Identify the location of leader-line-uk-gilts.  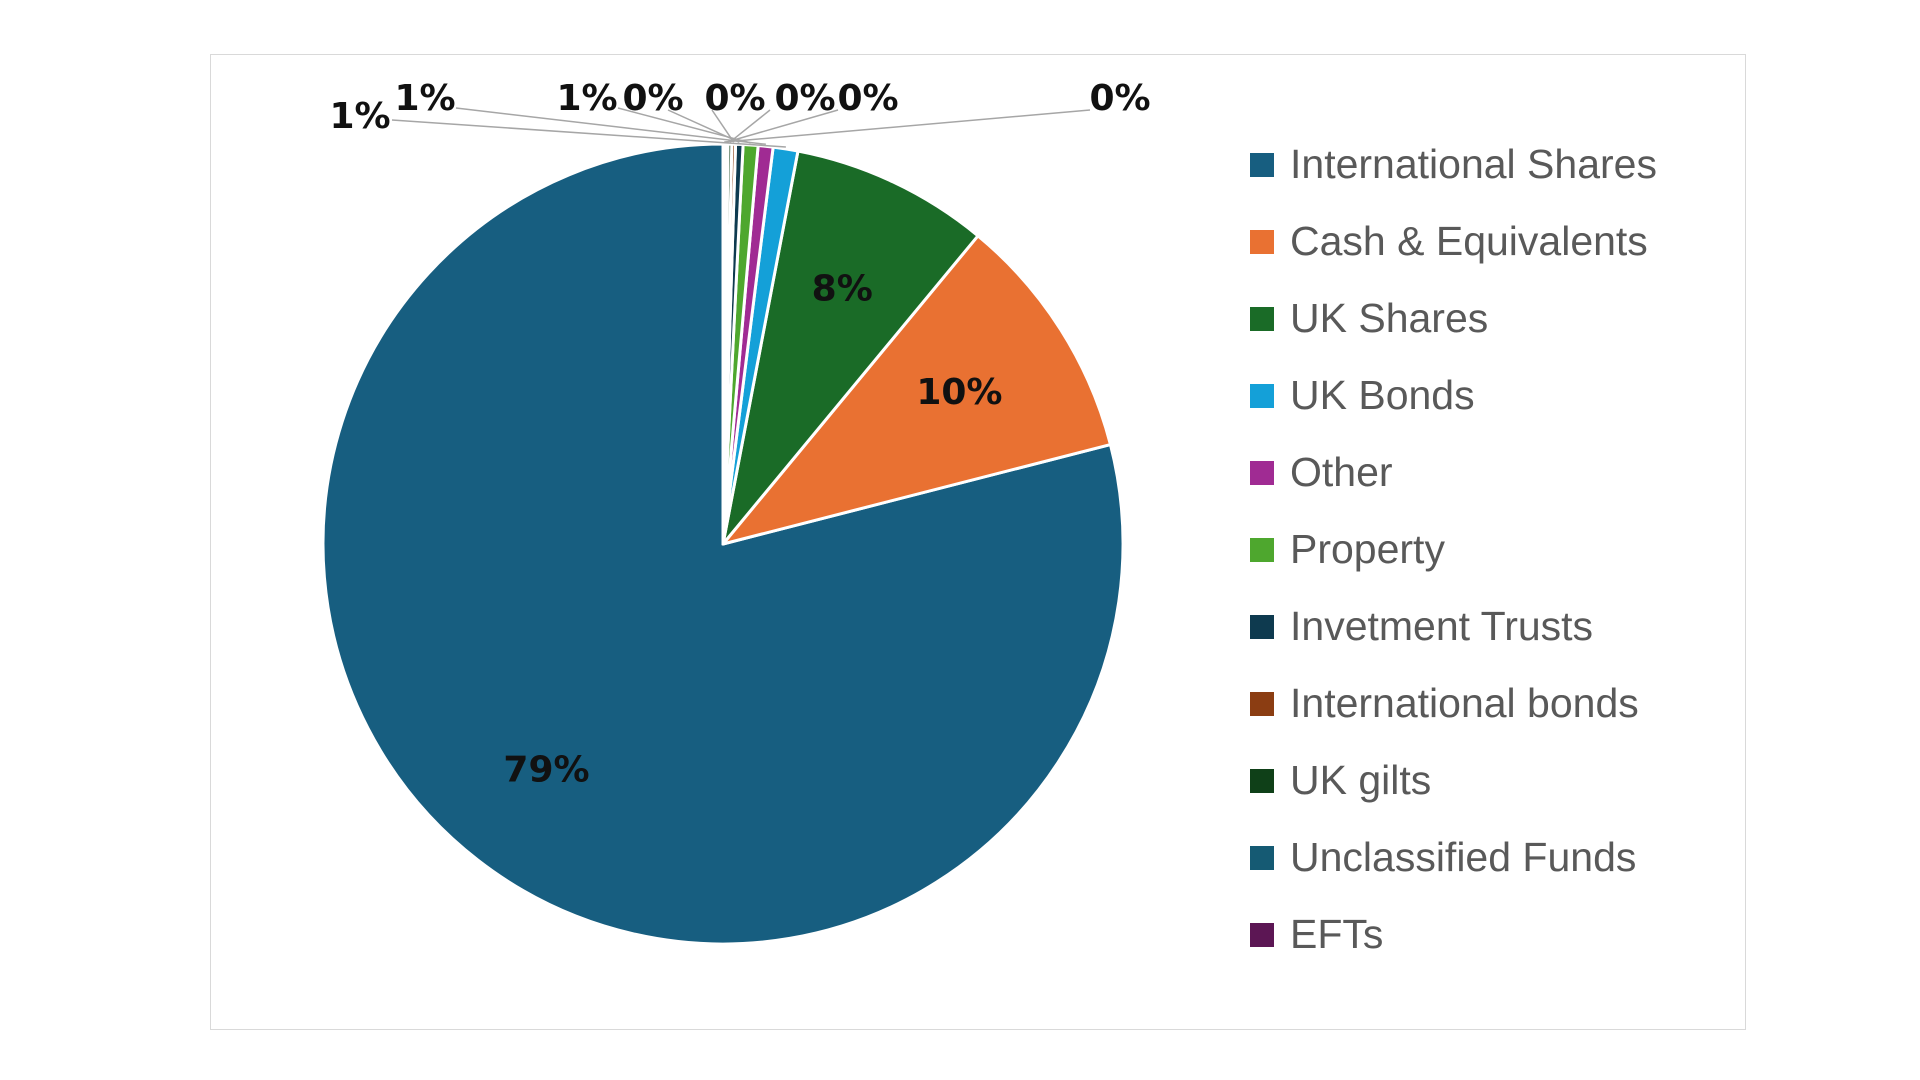
(750, 126).